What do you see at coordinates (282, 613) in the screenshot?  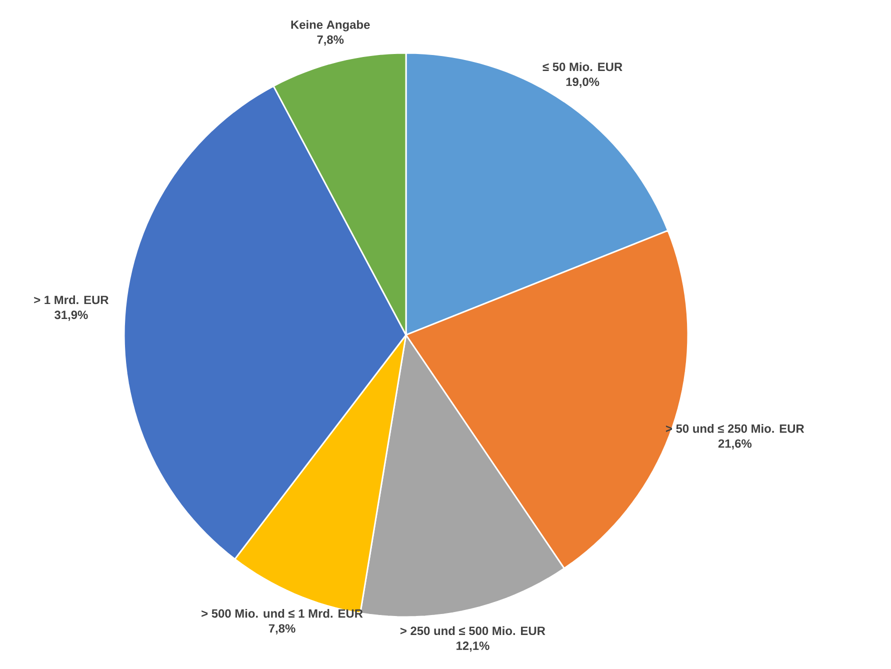 I see `slice-label: > 500 Mio. und ≤ 1 Mrd. EUR` at bounding box center [282, 613].